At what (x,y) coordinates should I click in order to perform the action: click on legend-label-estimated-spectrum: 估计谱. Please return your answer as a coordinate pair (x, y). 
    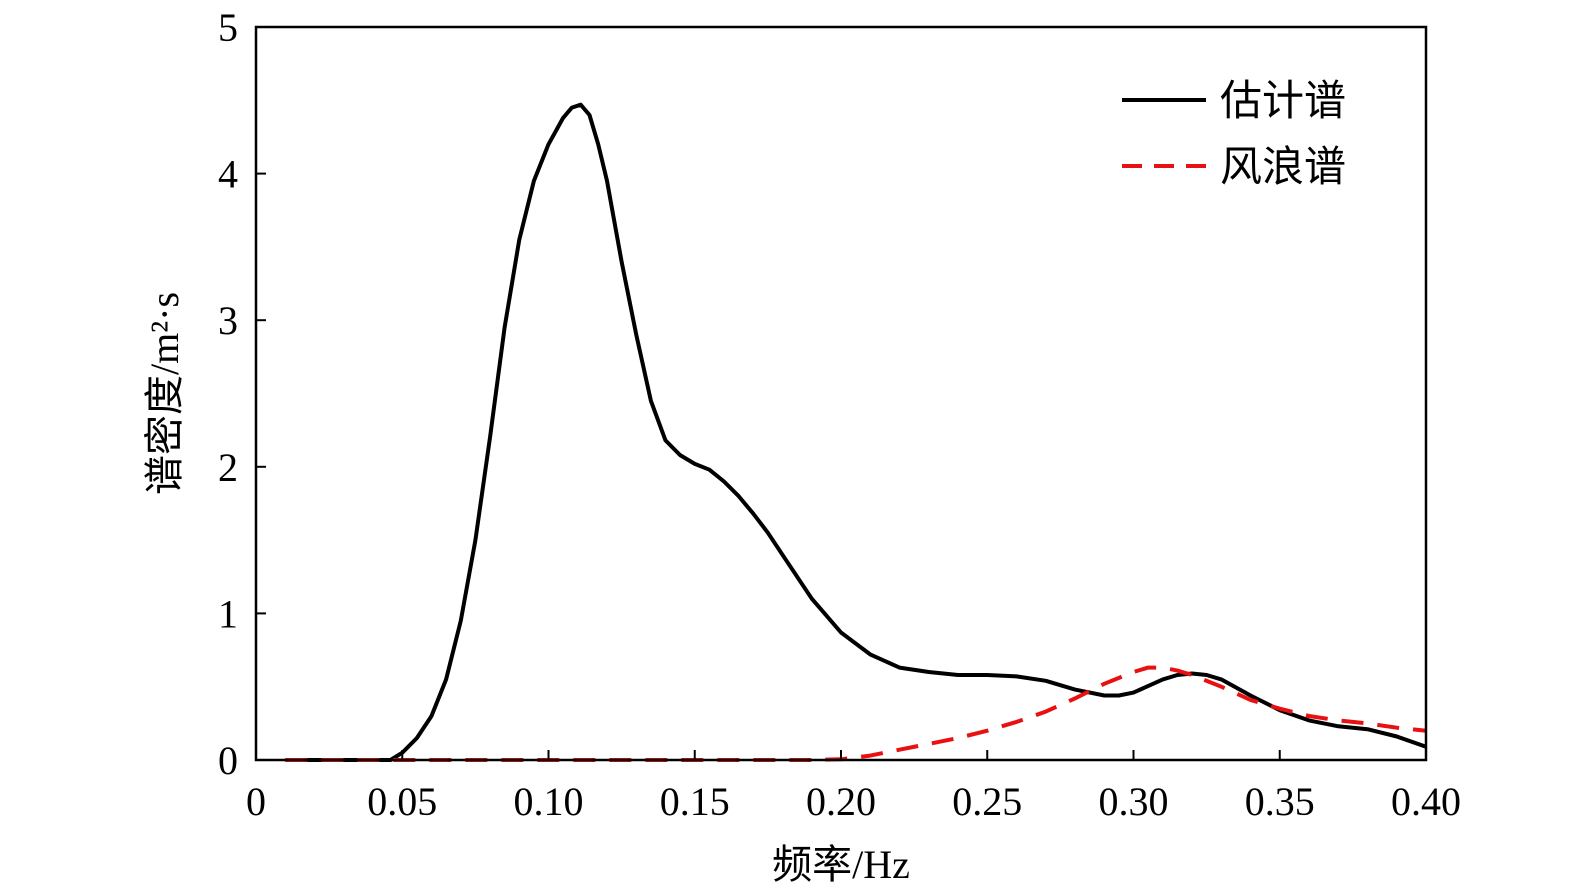
    Looking at the image, I should click on (1283, 102).